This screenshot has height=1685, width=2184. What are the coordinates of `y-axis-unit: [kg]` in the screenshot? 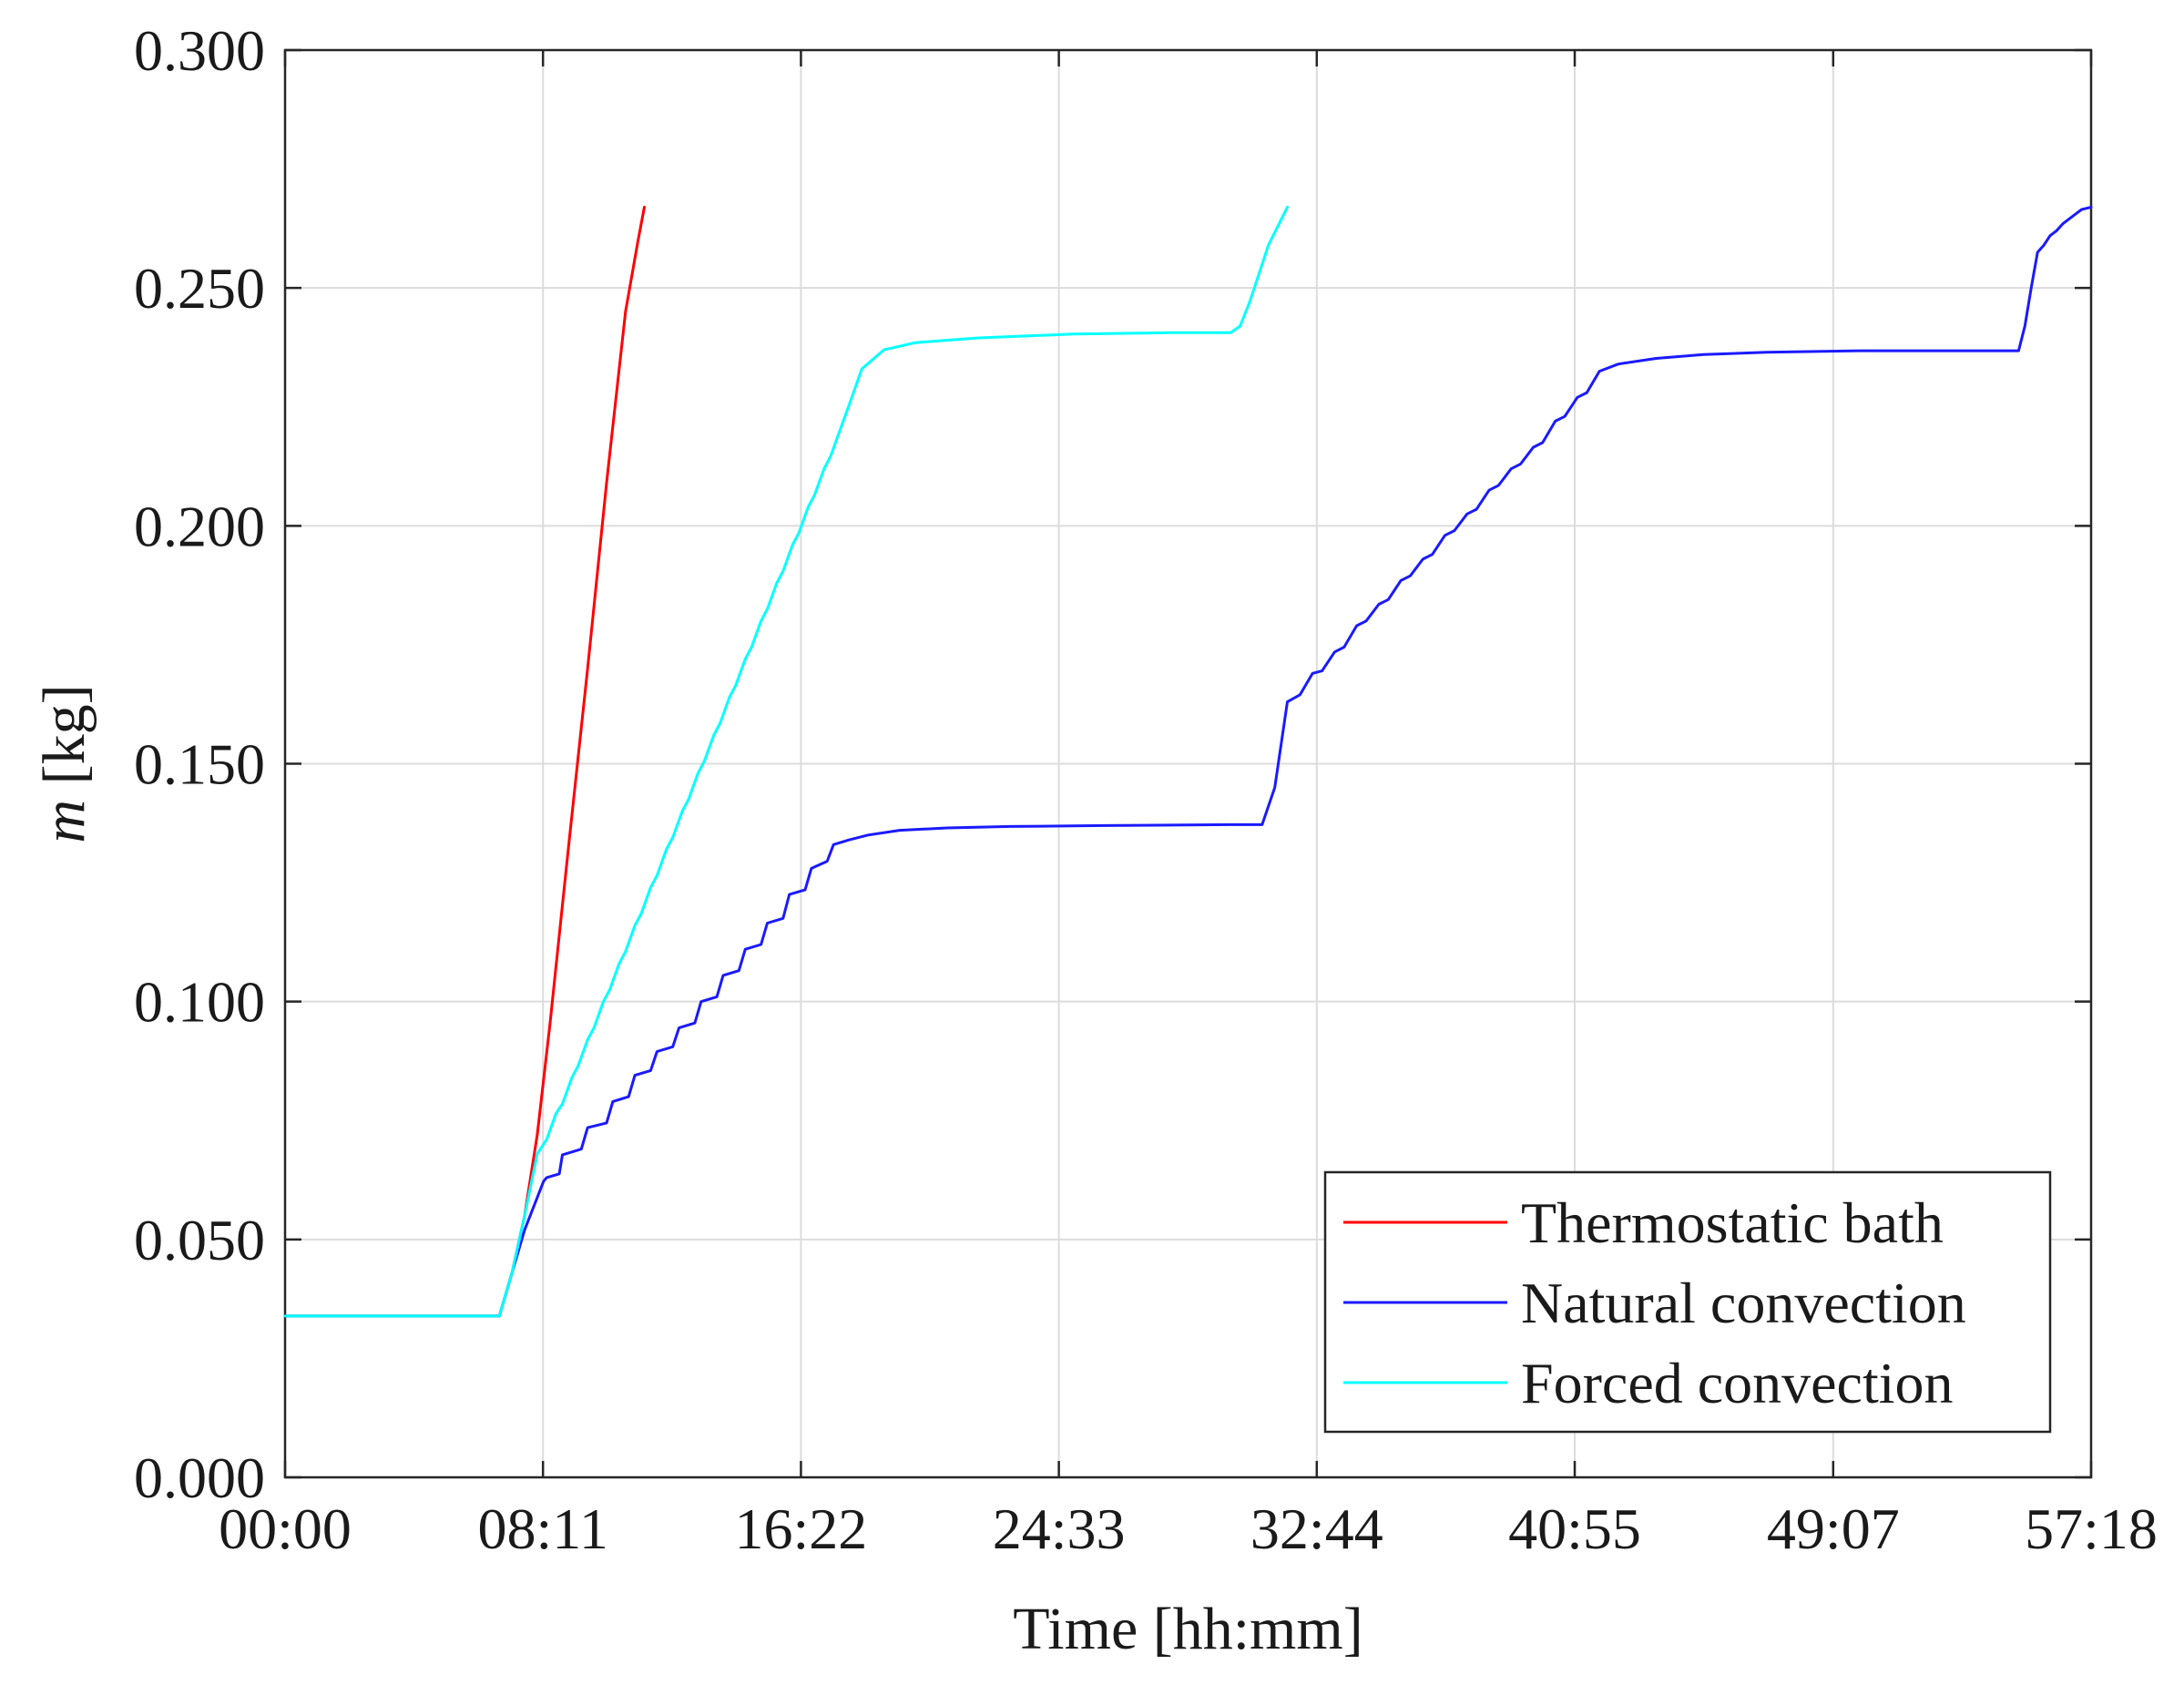 It's located at (64, 741).